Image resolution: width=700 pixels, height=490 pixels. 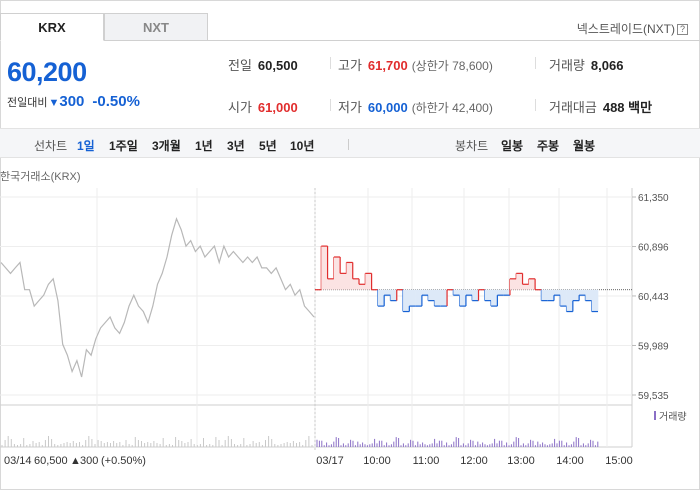 What do you see at coordinates (682, 29) in the screenshot?
I see `help-icon: ?` at bounding box center [682, 29].